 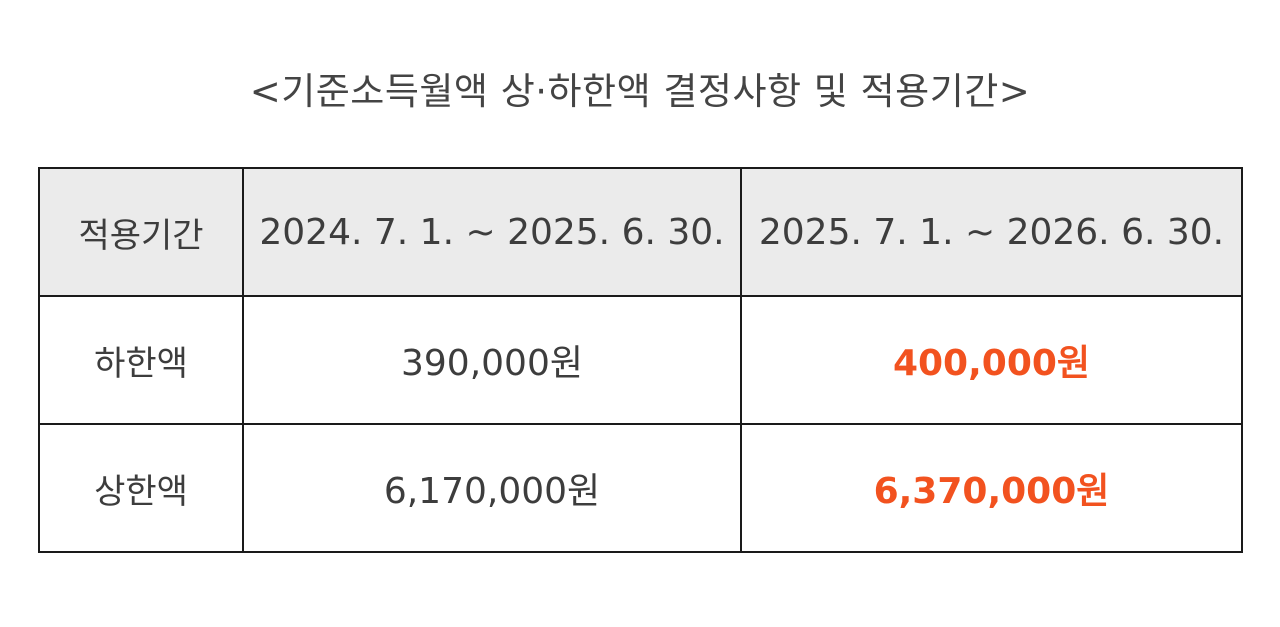 What do you see at coordinates (492, 360) in the screenshot?
I see `lower-limit-period-1-value: 390,000원` at bounding box center [492, 360].